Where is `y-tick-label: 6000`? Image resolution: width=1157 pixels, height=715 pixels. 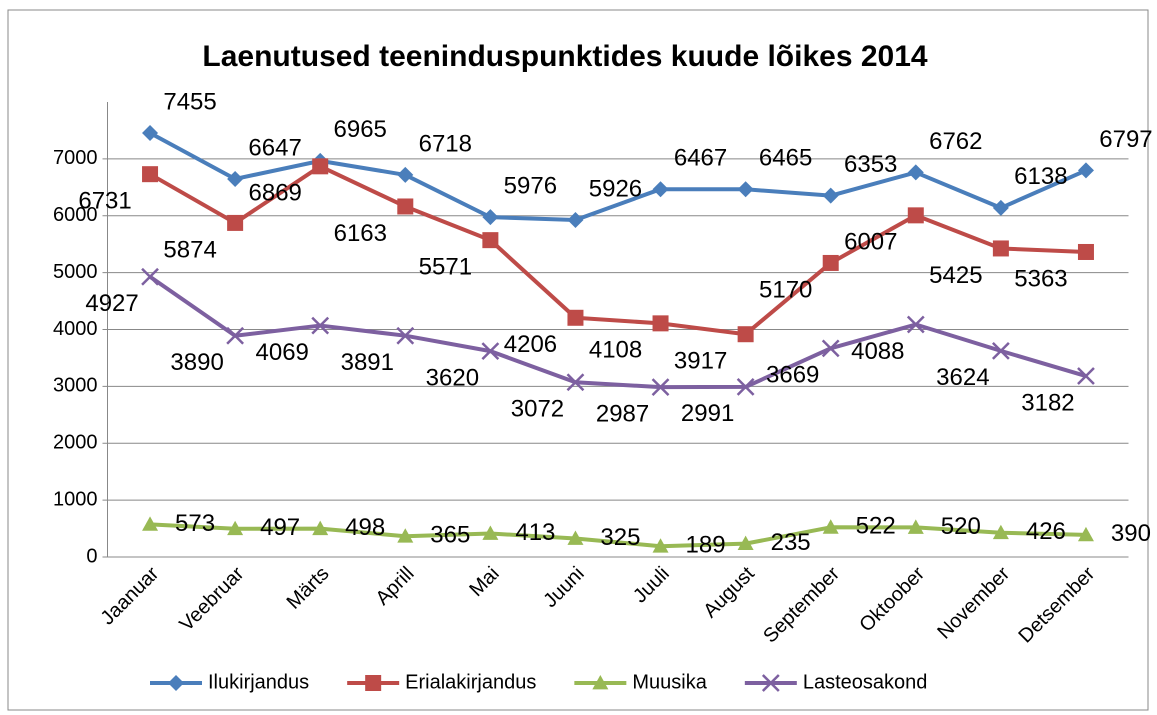
y-tick-label: 6000 is located at coordinates (75, 215).